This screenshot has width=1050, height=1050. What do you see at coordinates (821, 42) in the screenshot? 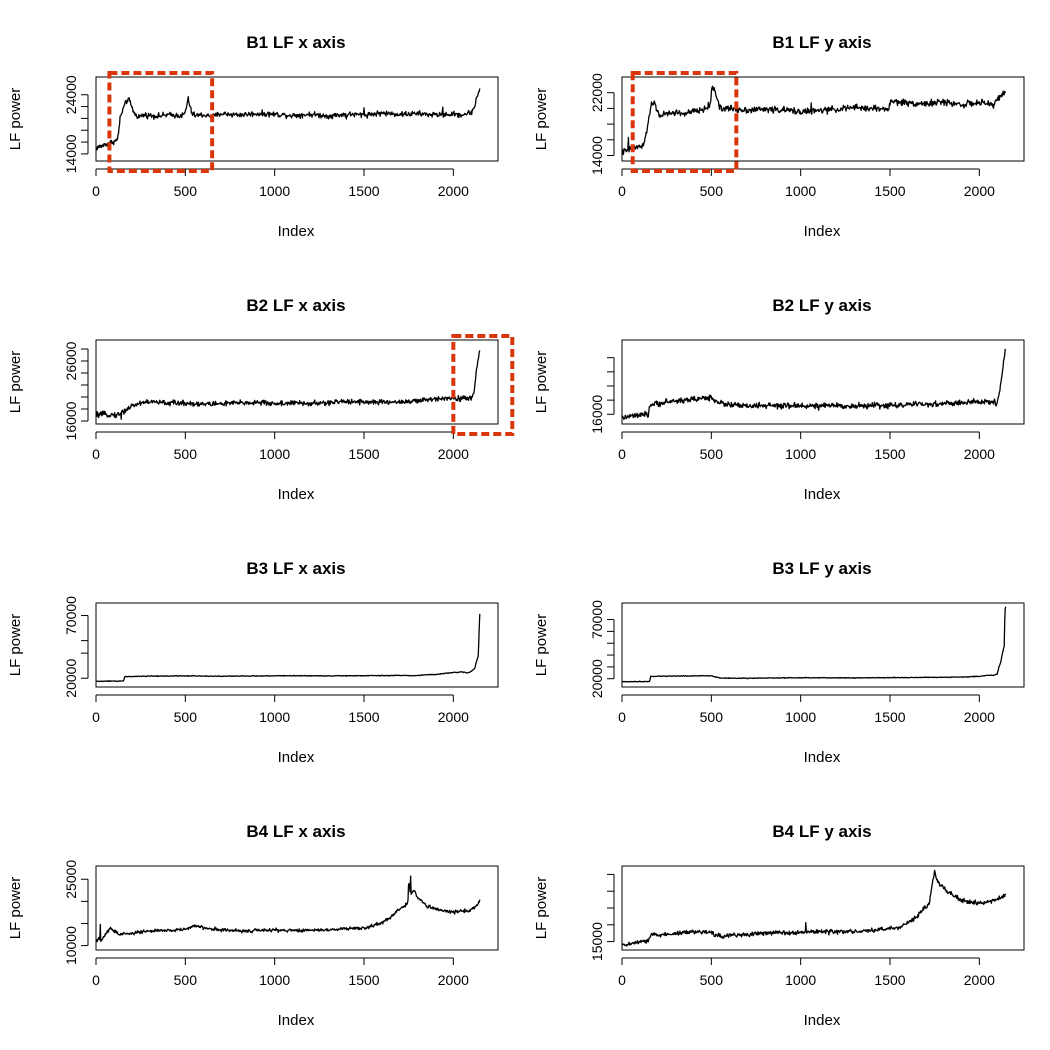
I see `chart-title: B1 LF y axis` at bounding box center [821, 42].